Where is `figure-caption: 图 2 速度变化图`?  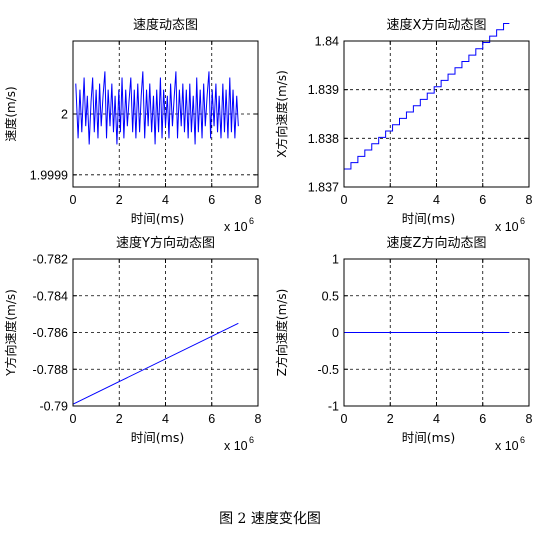
figure-caption: 图 2 速度变化图 is located at coordinates (270, 519).